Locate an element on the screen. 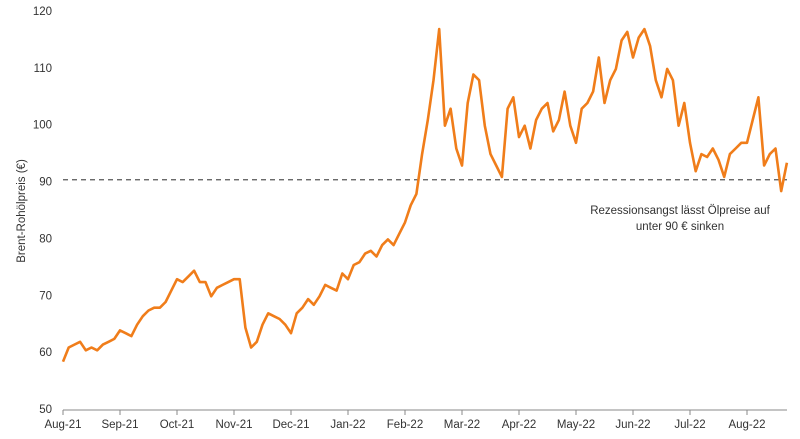  x-tick-label: Apr-22 is located at coordinates (519, 425).